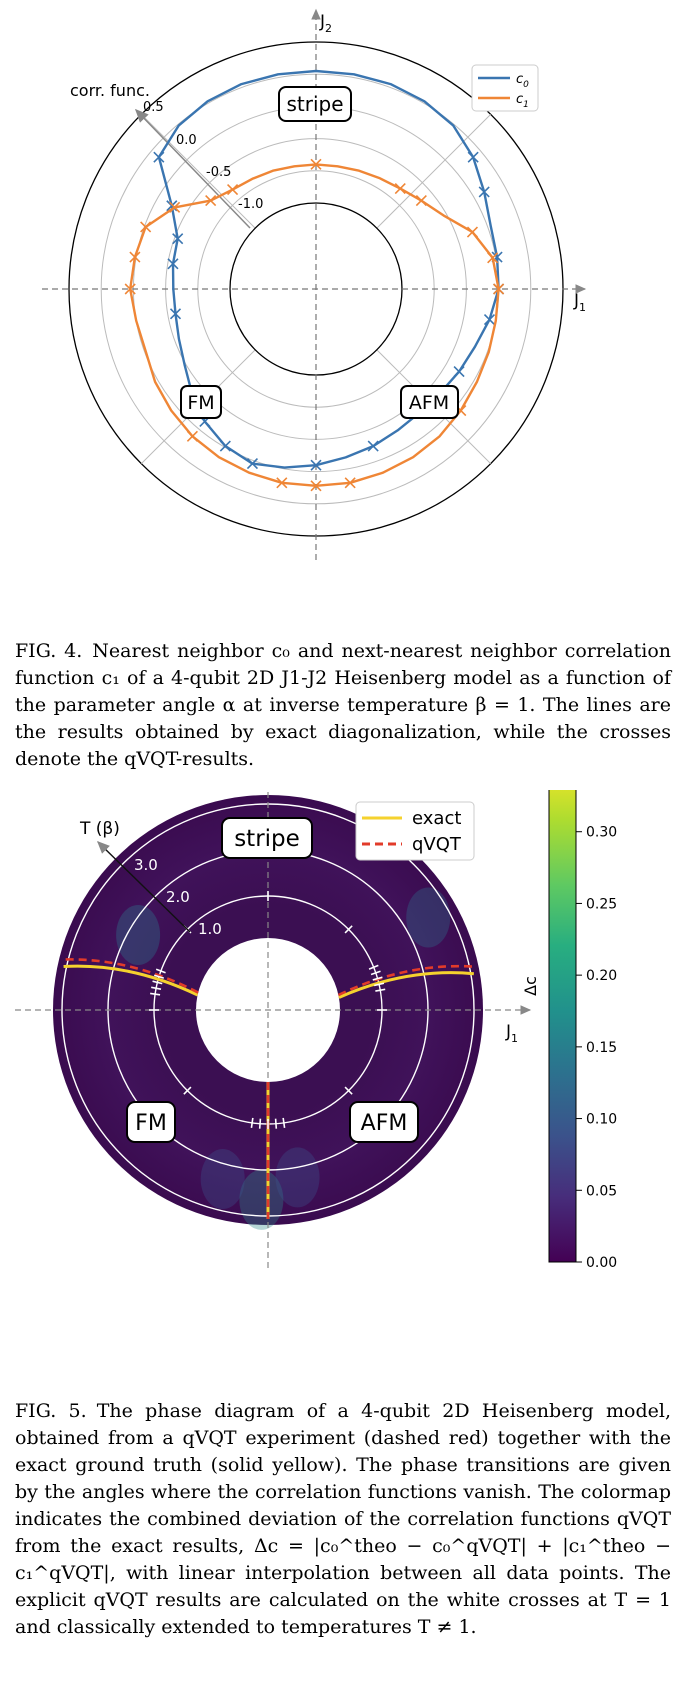 This screenshot has height=1692, width=684. I want to click on svg-text: qVQT, so click(437, 844).